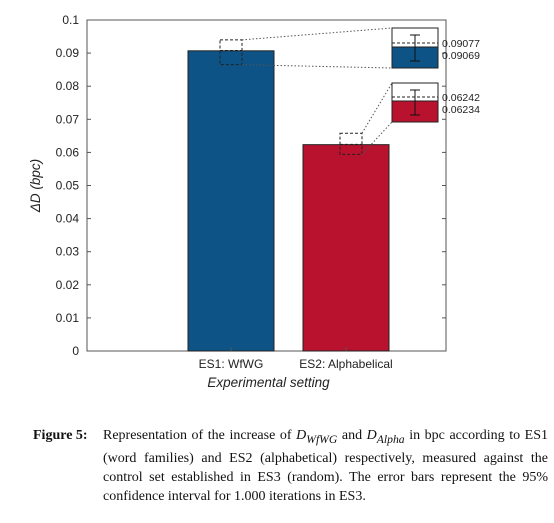 This screenshot has width=554, height=523. What do you see at coordinates (68, 53) in the screenshot?
I see `y-tick-label: 0.09` at bounding box center [68, 53].